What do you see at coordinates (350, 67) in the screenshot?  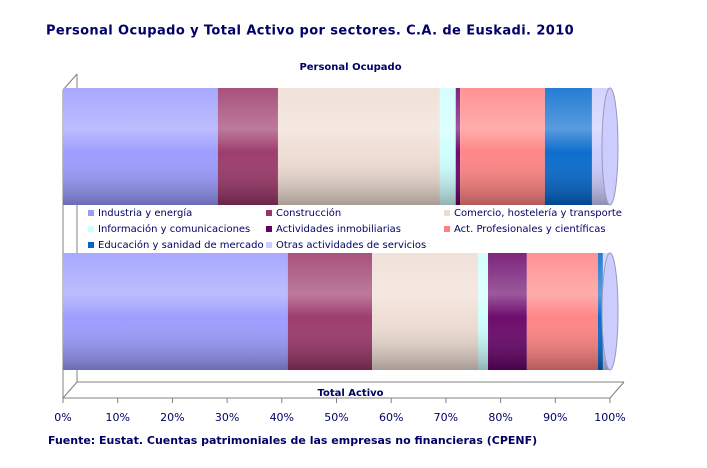 I see `category-label: Personal Ocupado` at bounding box center [350, 67].